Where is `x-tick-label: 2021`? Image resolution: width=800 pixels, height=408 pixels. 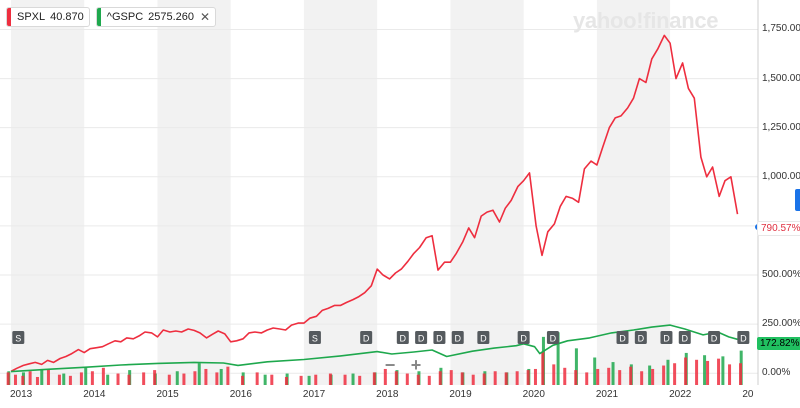
x-tick-label: 2021 is located at coordinates (607, 394).